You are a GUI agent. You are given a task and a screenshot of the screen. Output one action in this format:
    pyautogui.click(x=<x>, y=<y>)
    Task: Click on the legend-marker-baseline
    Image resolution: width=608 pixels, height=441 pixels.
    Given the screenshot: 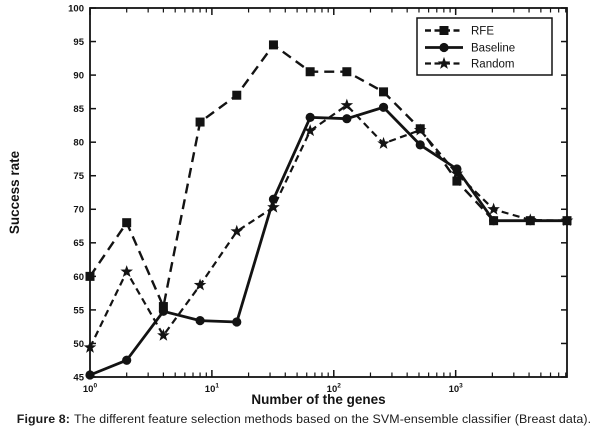 What is the action you would take?
    pyautogui.click(x=444, y=47)
    